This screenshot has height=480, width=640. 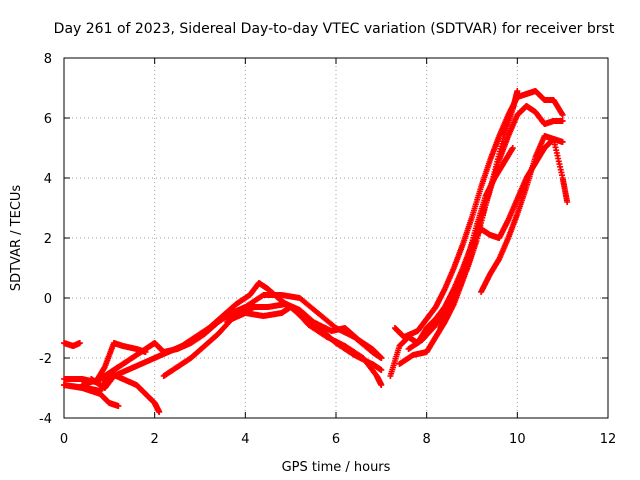 What do you see at coordinates (245, 439) in the screenshot?
I see `x-tick-label: 4` at bounding box center [245, 439].